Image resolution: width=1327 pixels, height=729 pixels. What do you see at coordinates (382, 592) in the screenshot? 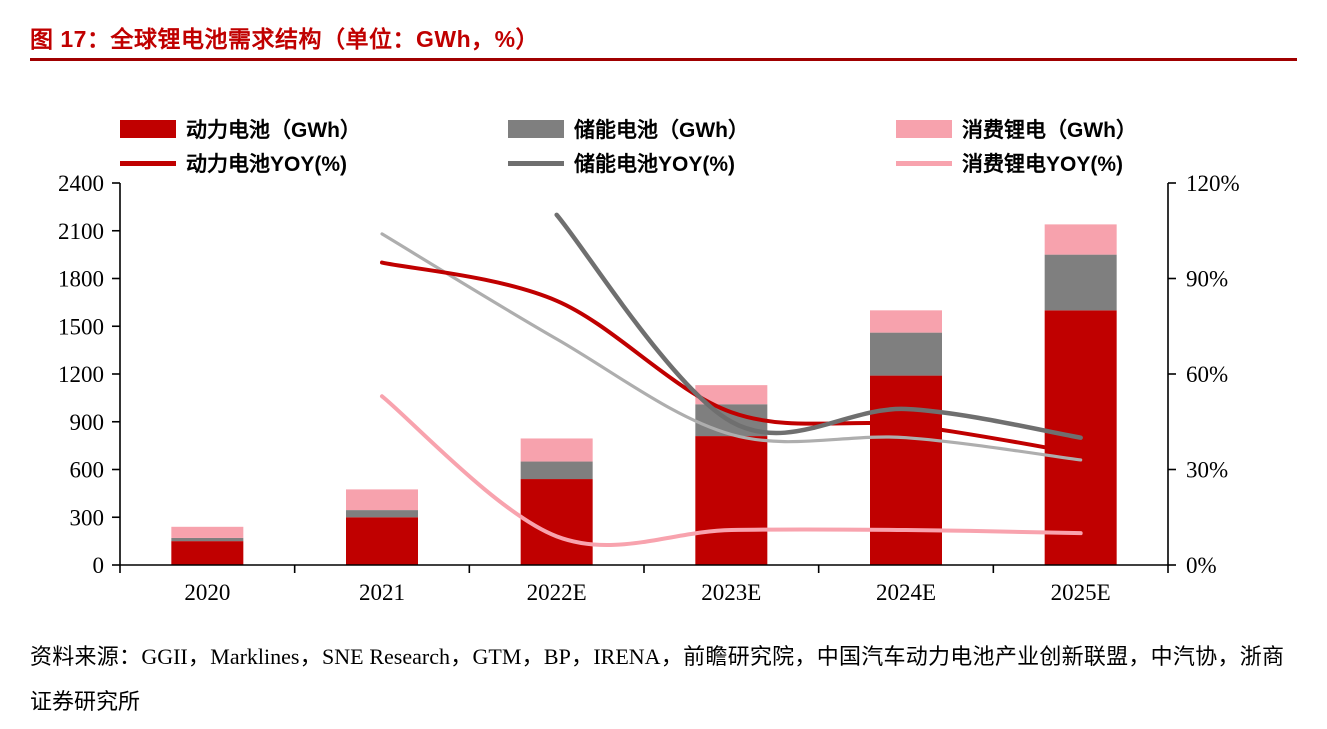
I see `x-axis-category-label: 2021` at bounding box center [382, 592].